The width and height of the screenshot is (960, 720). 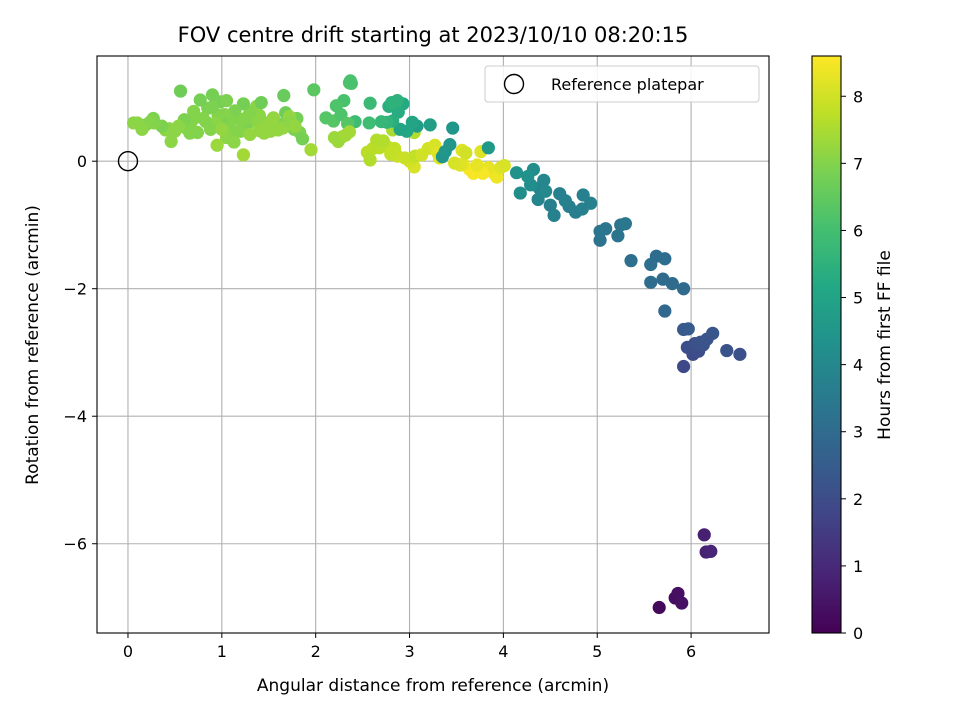 I want to click on legend: Reference platepar, so click(x=622, y=84).